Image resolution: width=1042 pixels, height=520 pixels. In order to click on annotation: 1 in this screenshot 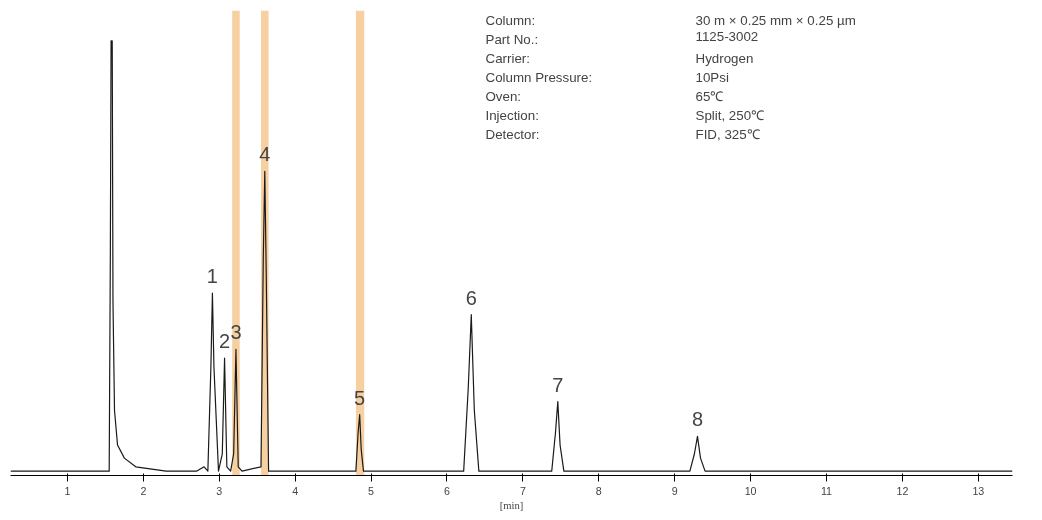, I will do `click(212, 275)`.